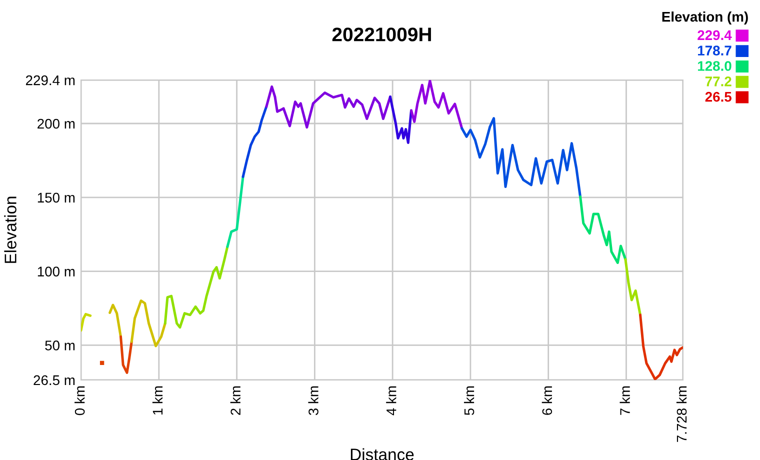 This screenshot has height=460, width=760. I want to click on color-bar-label: 178.7, so click(715, 51).